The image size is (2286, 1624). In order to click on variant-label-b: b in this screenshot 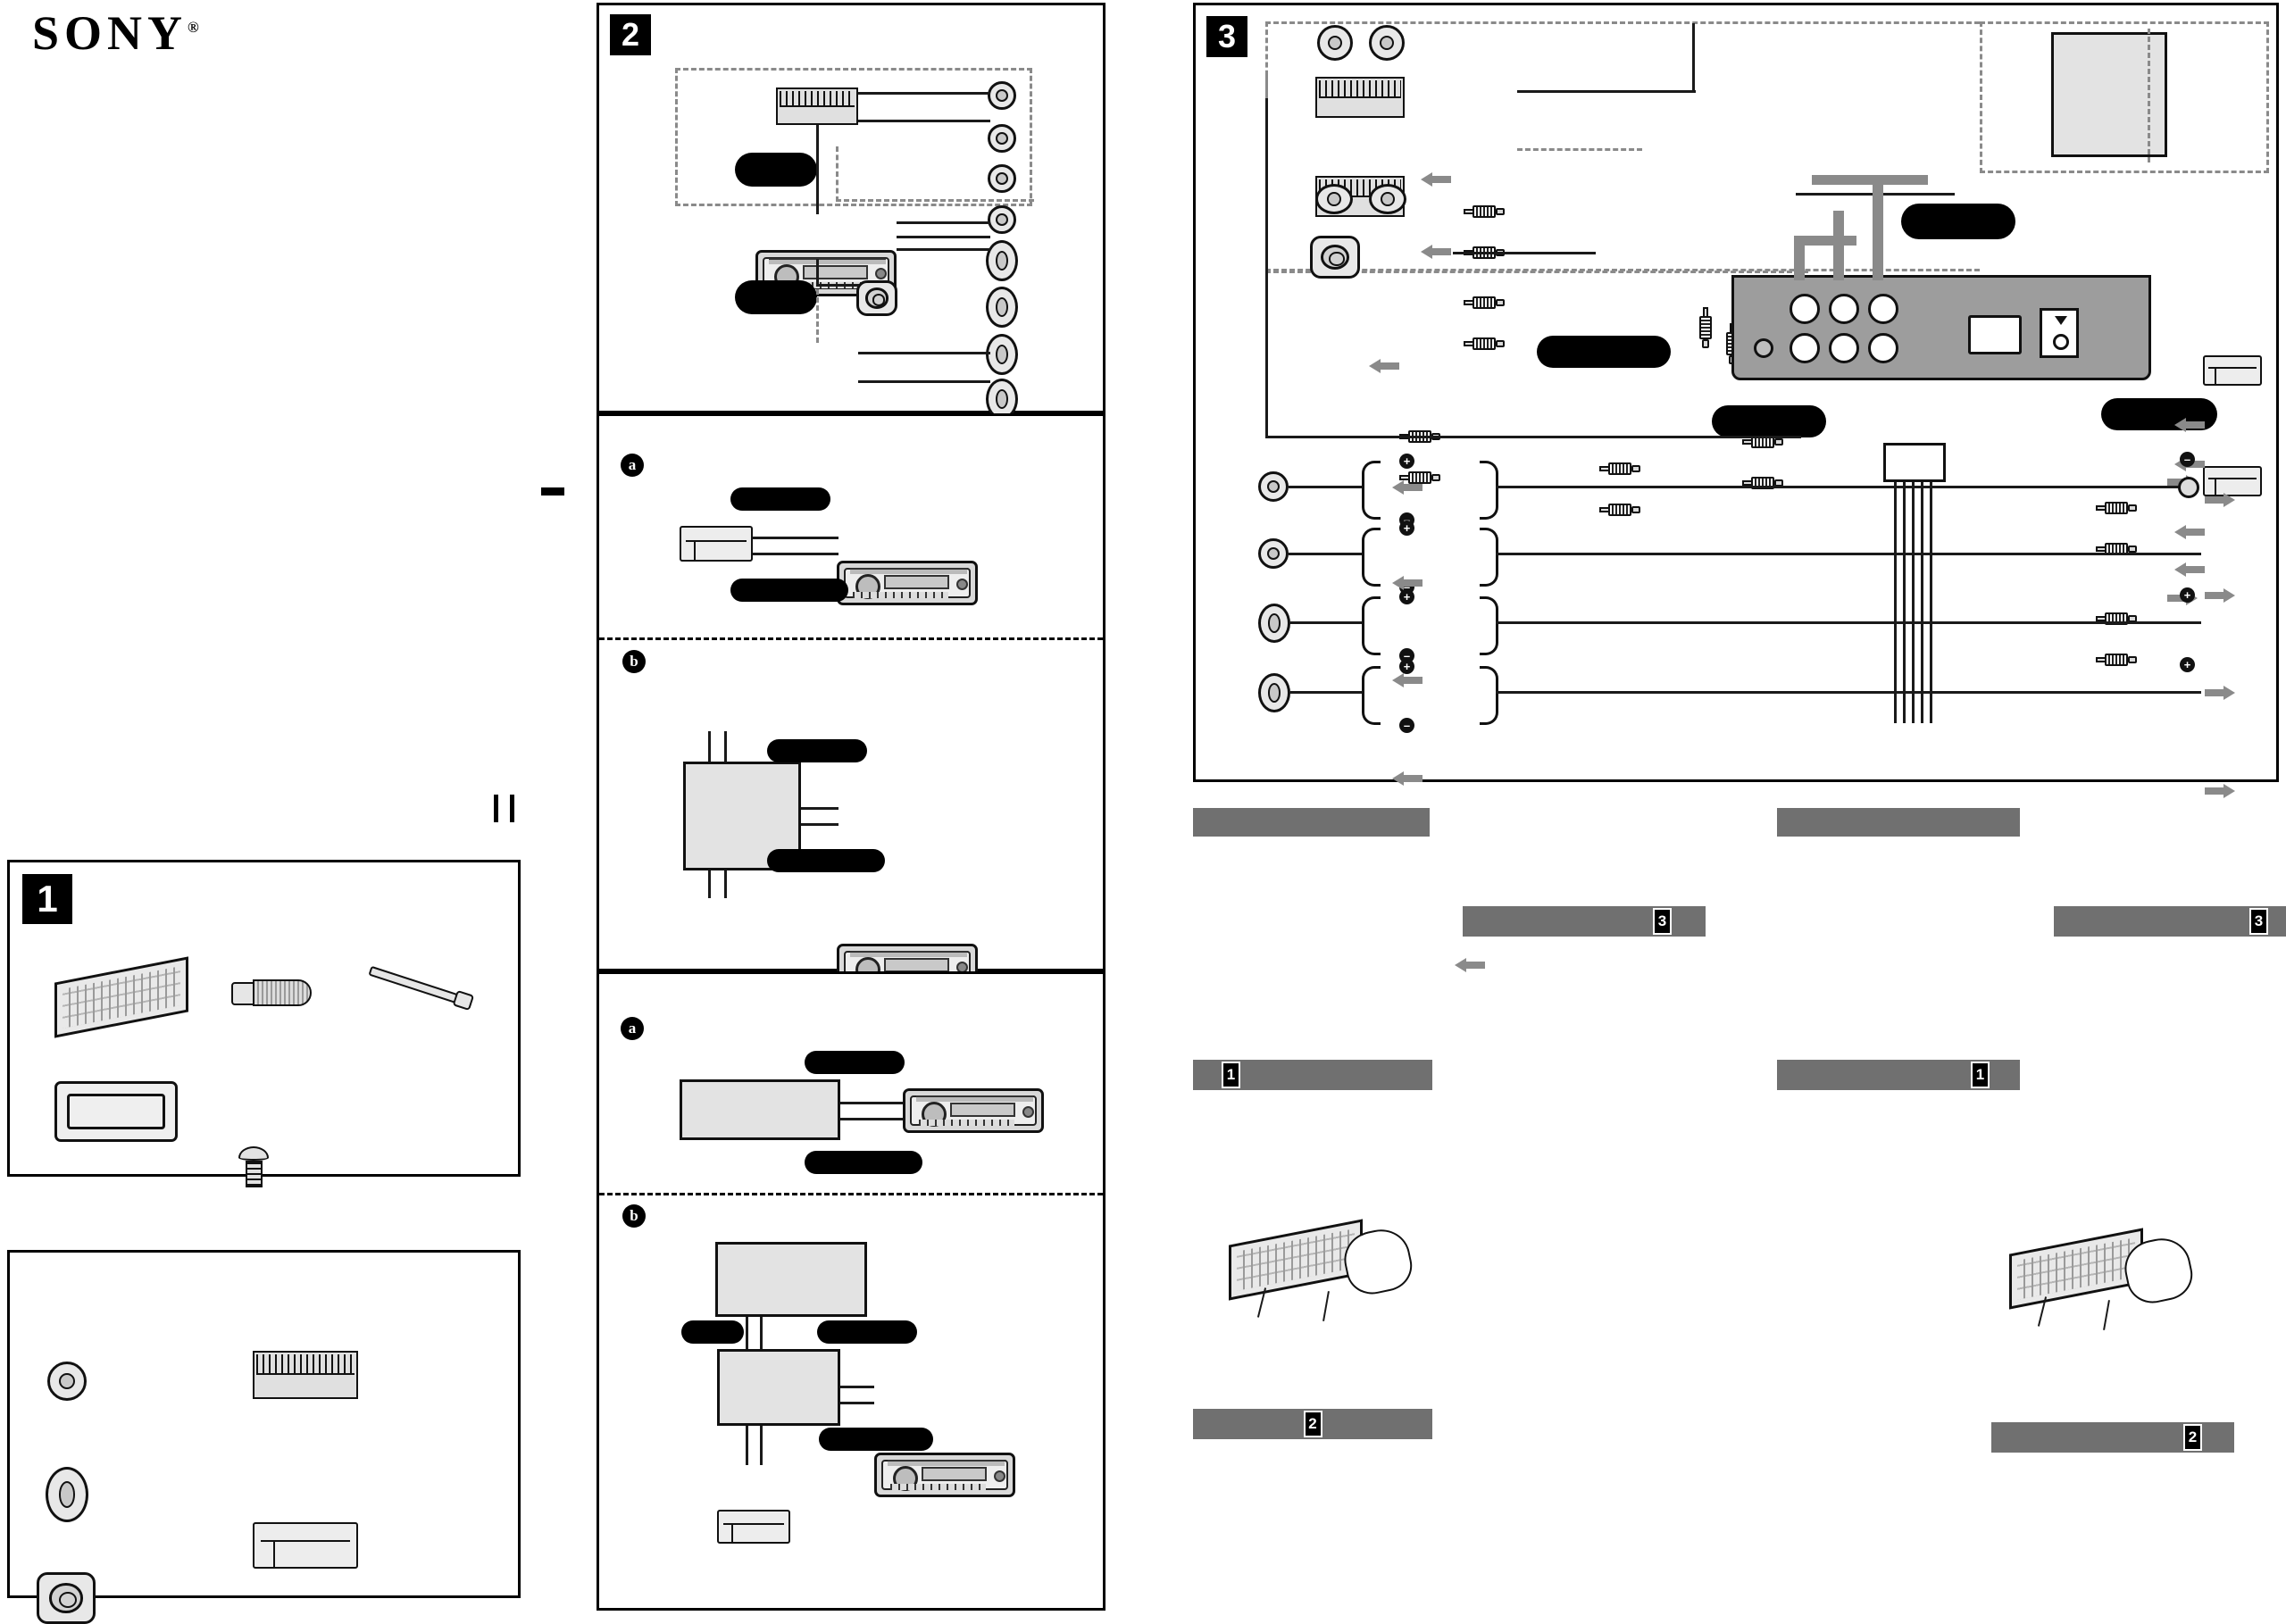, I will do `click(634, 661)`.